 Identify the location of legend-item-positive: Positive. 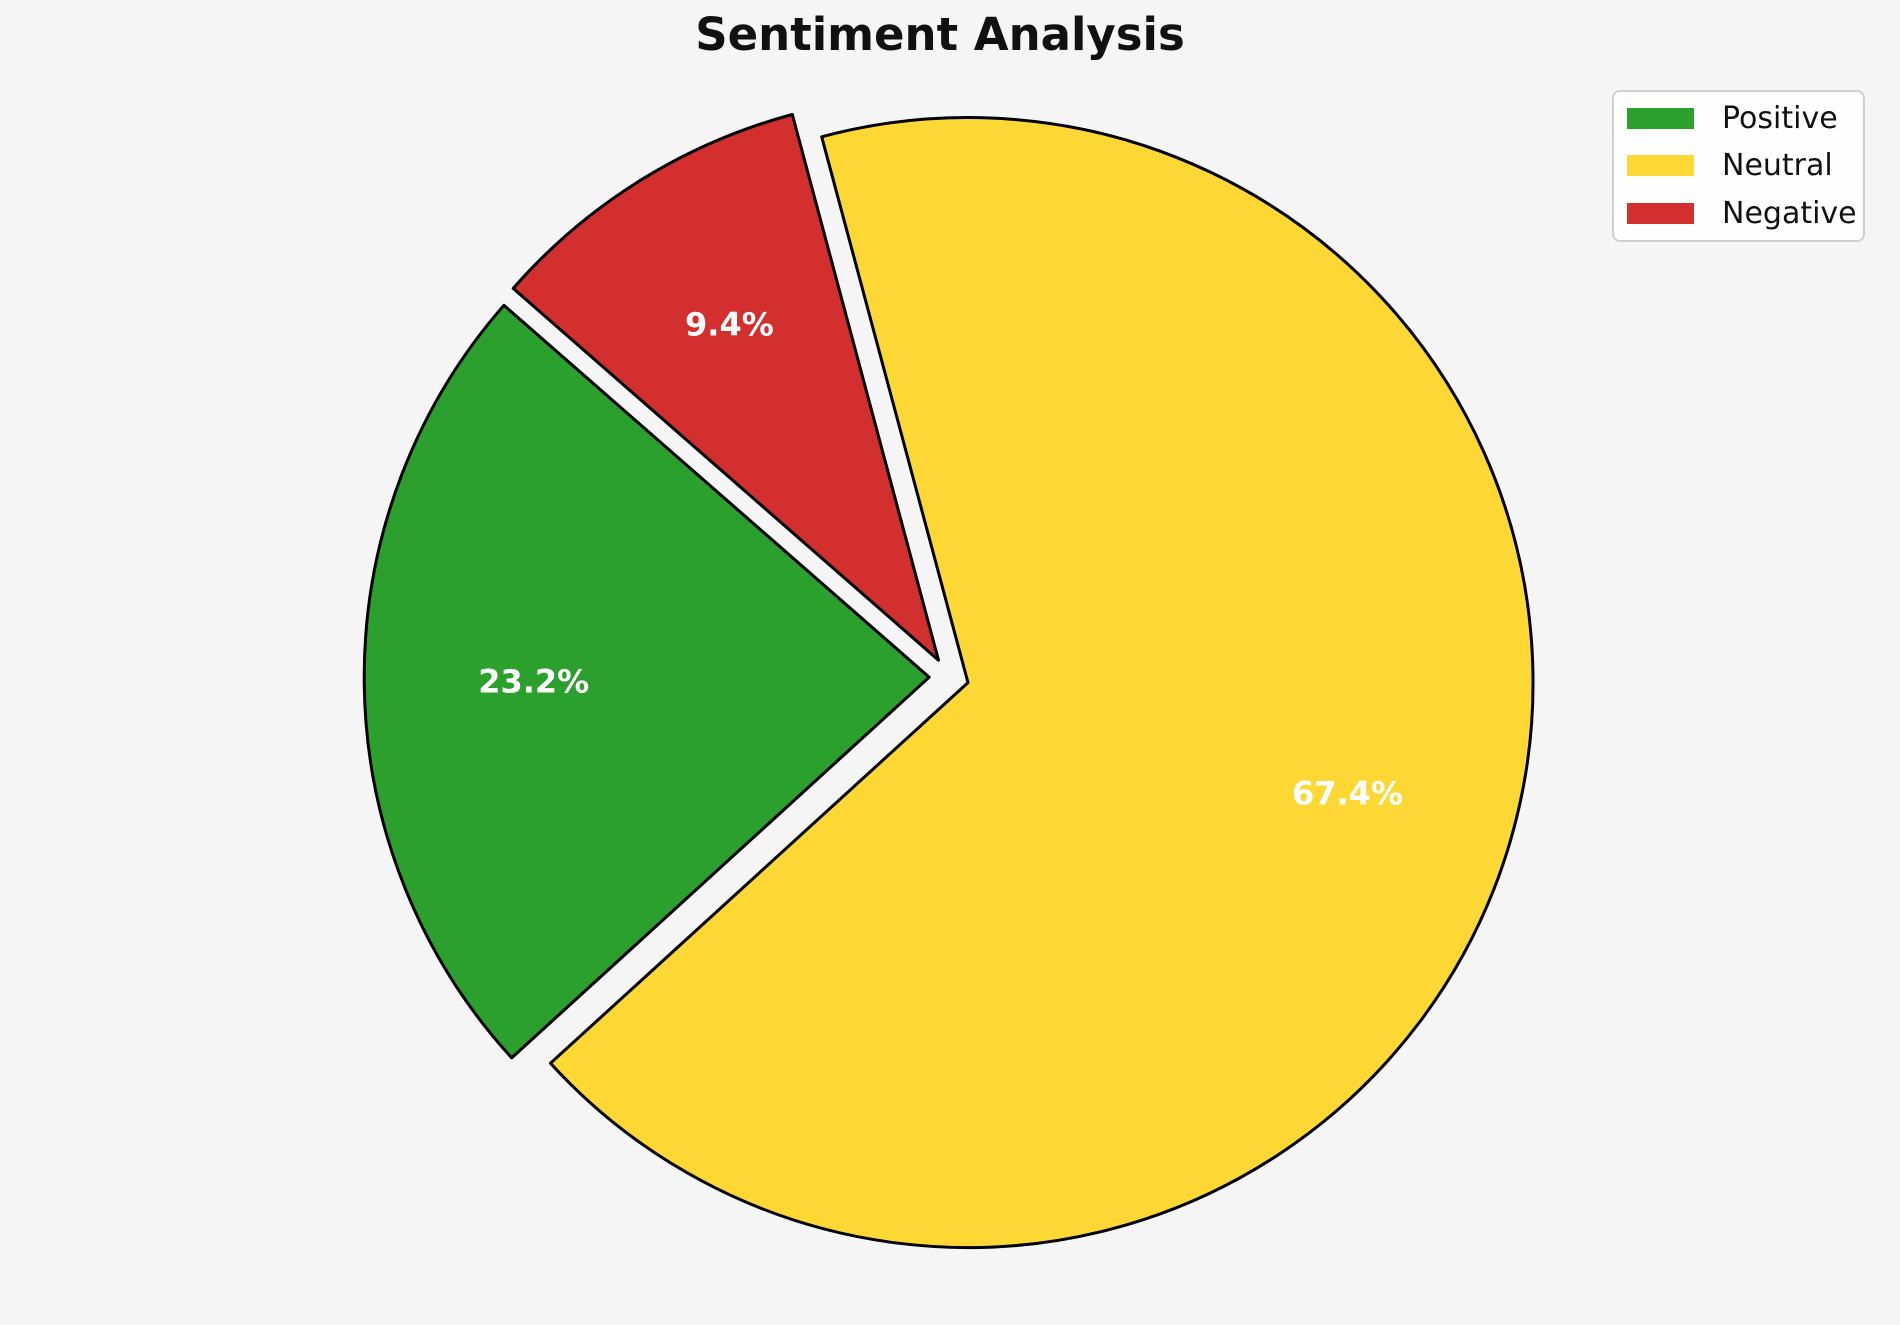
(1738, 119).